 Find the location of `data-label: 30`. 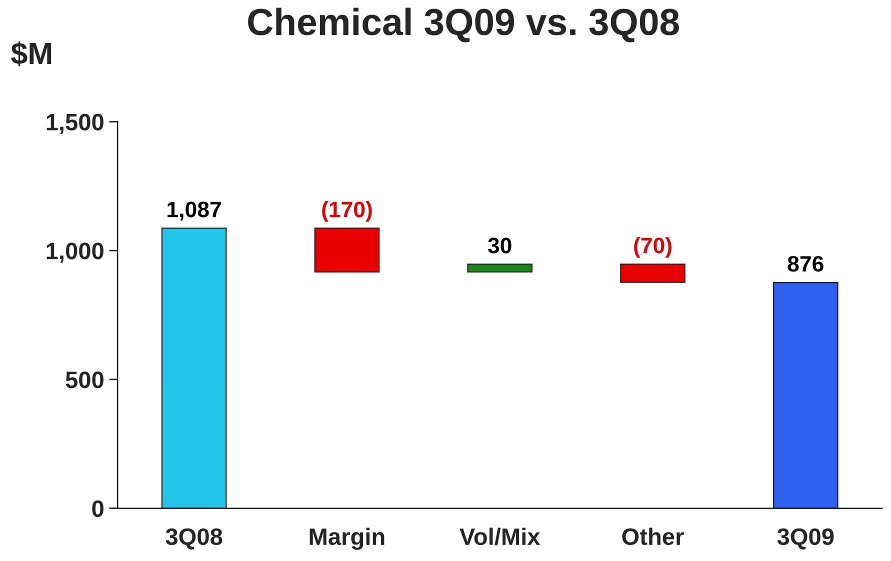

data-label: 30 is located at coordinates (500, 246).